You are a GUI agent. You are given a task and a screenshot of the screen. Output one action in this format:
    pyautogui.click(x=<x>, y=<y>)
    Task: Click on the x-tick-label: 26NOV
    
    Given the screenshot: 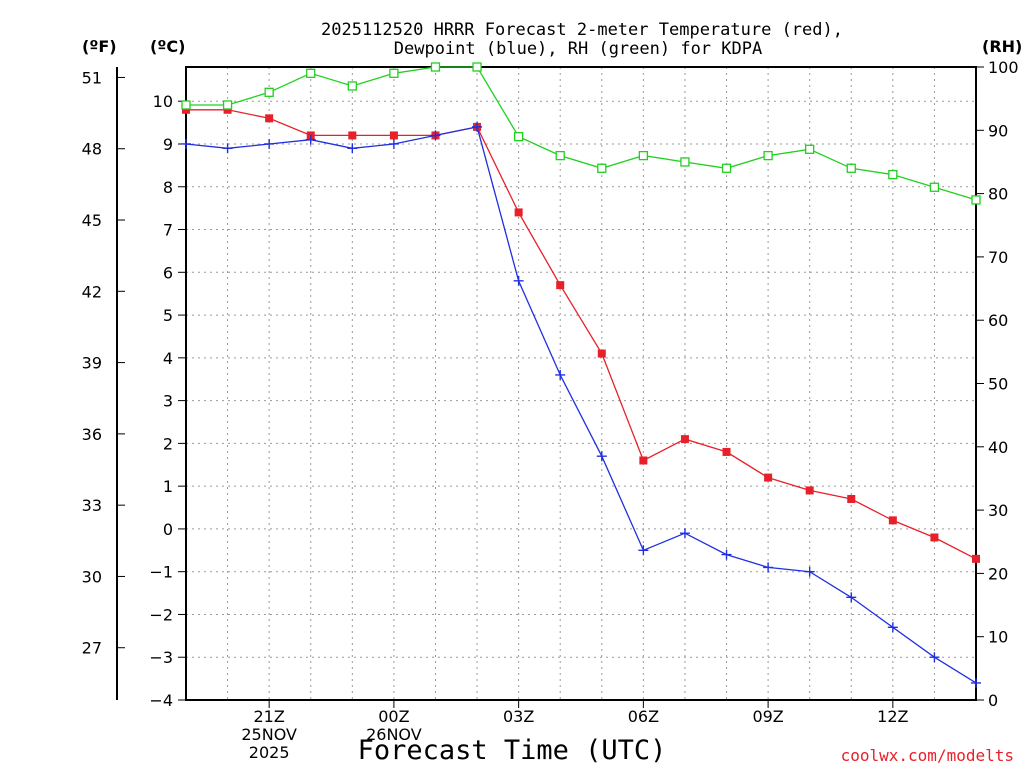 What is the action you would take?
    pyautogui.click(x=394, y=734)
    